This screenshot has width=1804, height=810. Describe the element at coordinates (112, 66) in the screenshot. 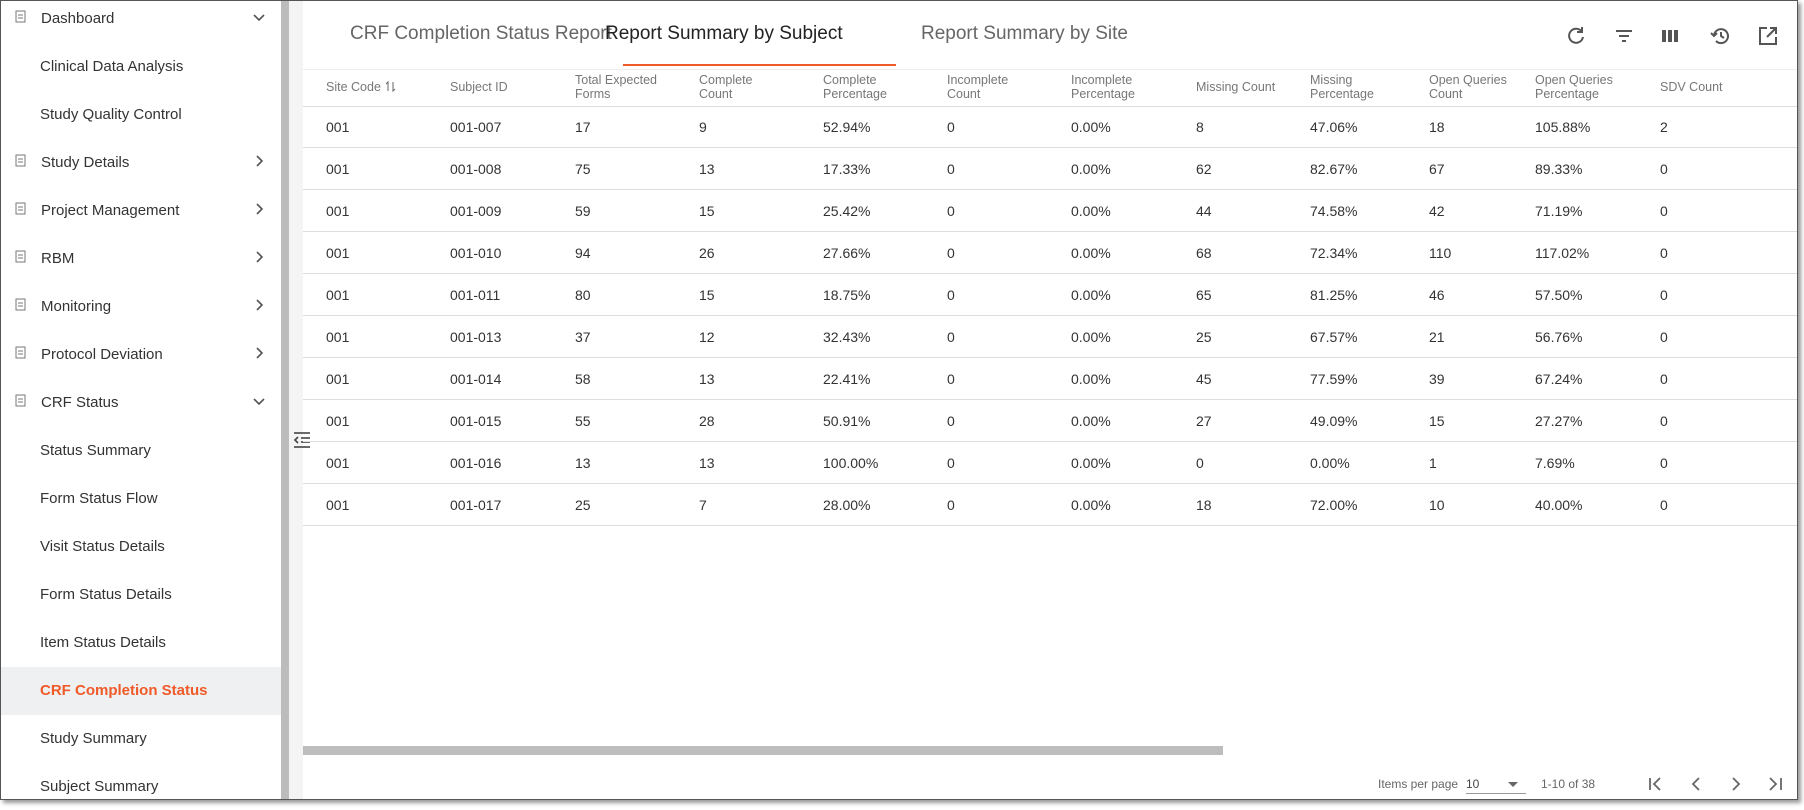

I see `nav-item: Clinical Data Analysis` at that location.